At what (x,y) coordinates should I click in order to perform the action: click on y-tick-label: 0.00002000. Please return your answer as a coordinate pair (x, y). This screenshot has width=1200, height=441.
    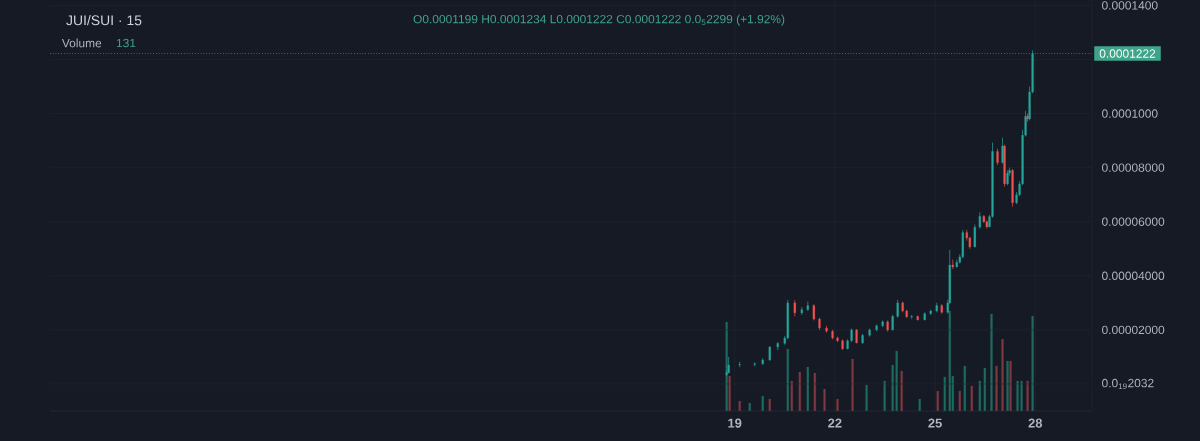
    Looking at the image, I should click on (1133, 330).